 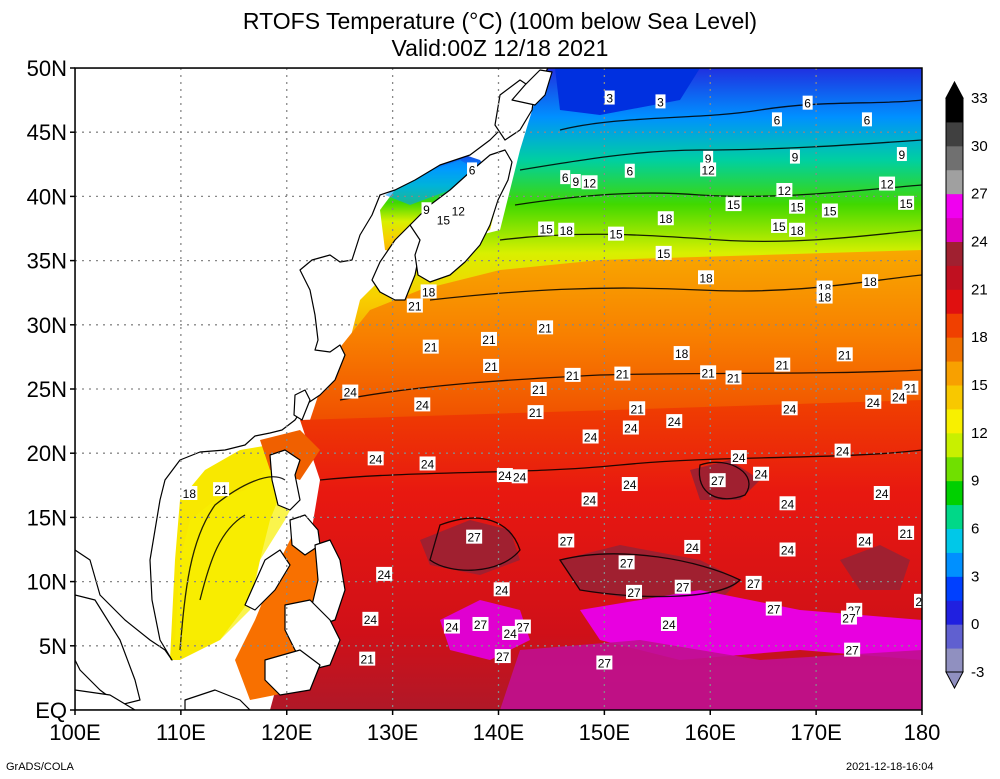 I want to click on valid-time-title: Valid:00Z 12/18 2021, so click(x=500, y=48).